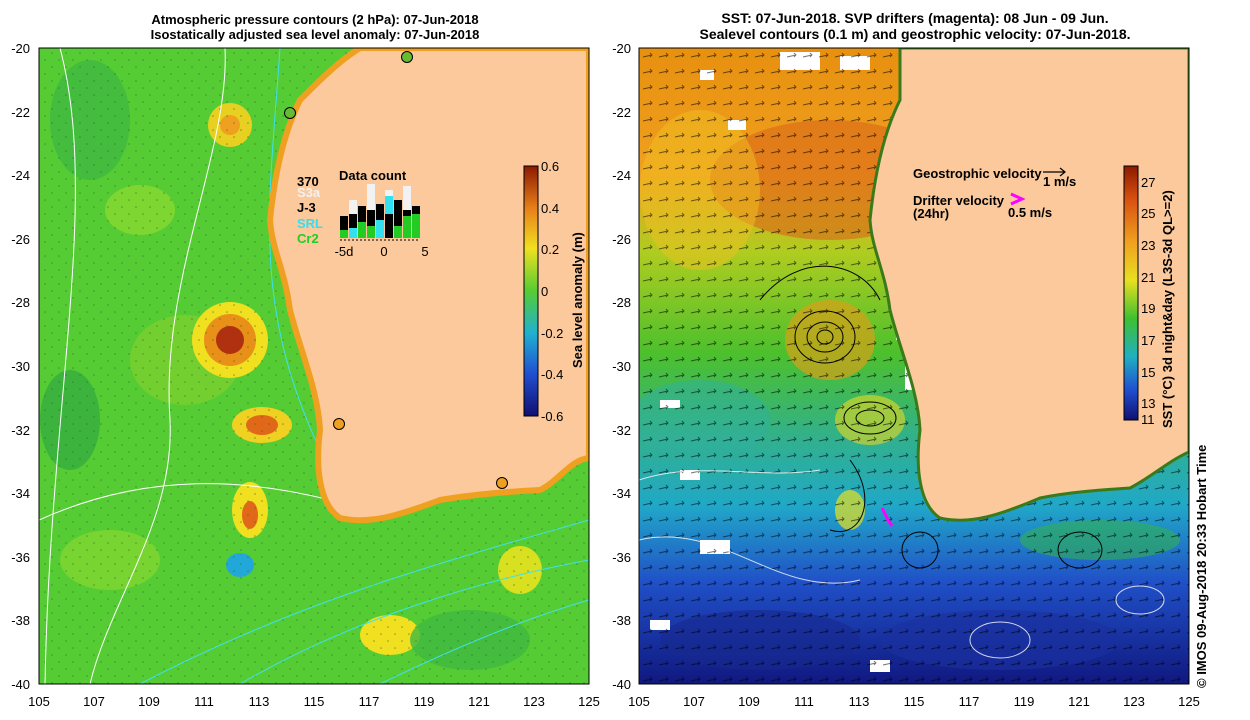 The height and width of the screenshot is (720, 1250). Describe the element at coordinates (550, 166) in the screenshot. I see `sla-colorbar-tick: 0.6` at that location.